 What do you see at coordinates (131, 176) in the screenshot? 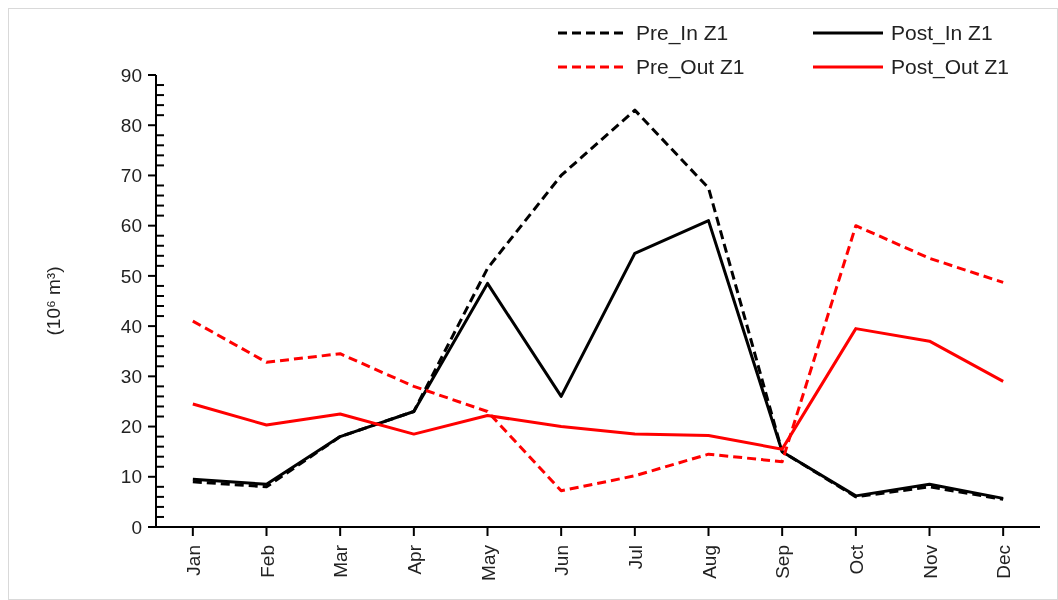
I see `y-tick-label: 70` at bounding box center [131, 176].